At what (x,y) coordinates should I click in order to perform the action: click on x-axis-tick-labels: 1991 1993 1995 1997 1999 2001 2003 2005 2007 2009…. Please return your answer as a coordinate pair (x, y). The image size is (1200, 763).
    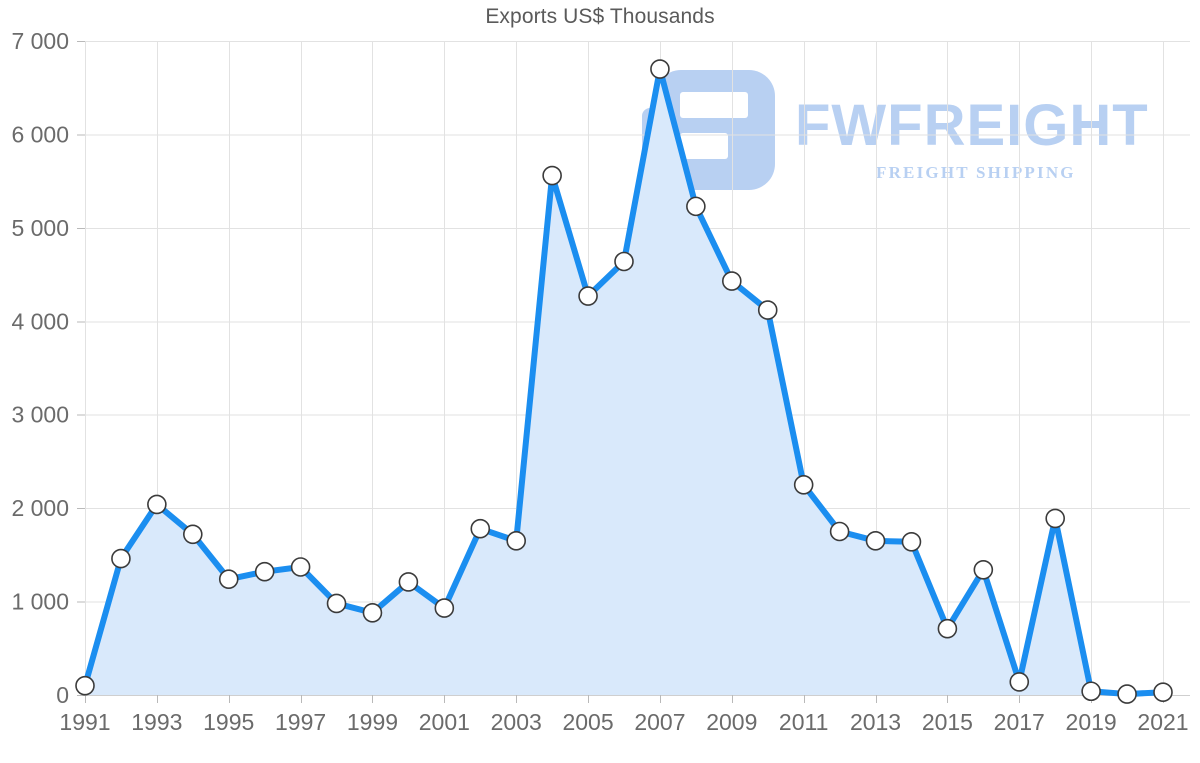
    Looking at the image, I should click on (623, 722).